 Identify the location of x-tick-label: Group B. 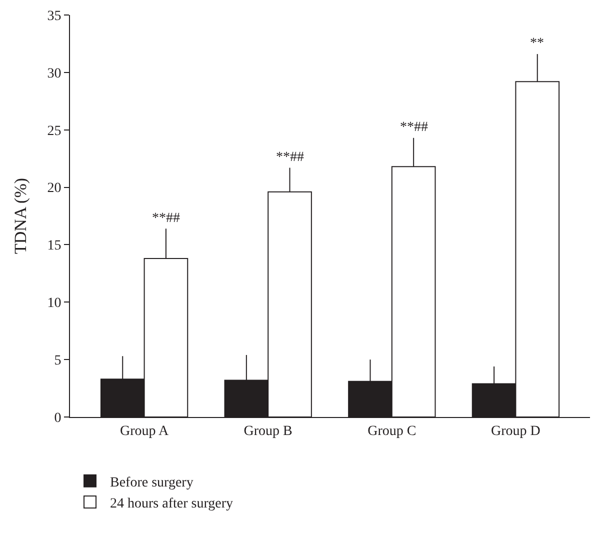
(268, 431).